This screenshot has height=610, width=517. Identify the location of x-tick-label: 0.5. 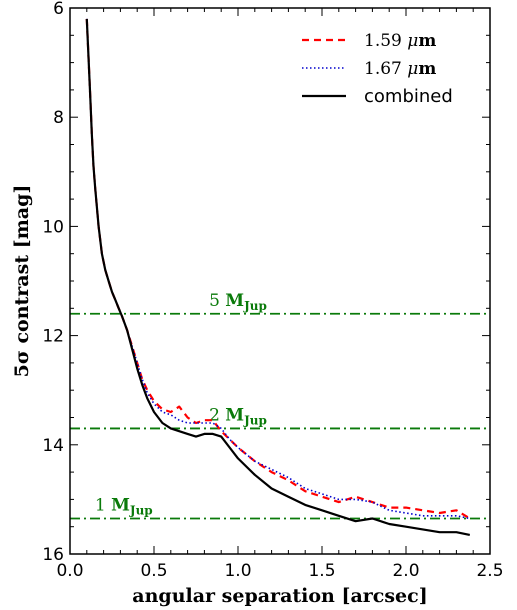
(153, 571).